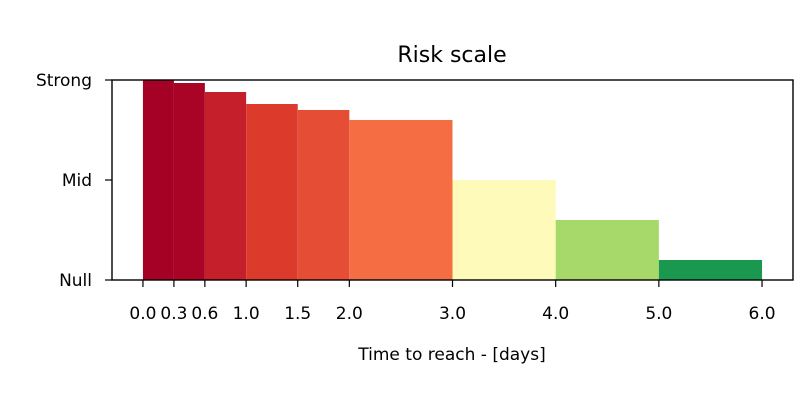 The image size is (800, 400). Describe the element at coordinates (452, 314) in the screenshot. I see `x-tick-label-6: 3.0` at that location.